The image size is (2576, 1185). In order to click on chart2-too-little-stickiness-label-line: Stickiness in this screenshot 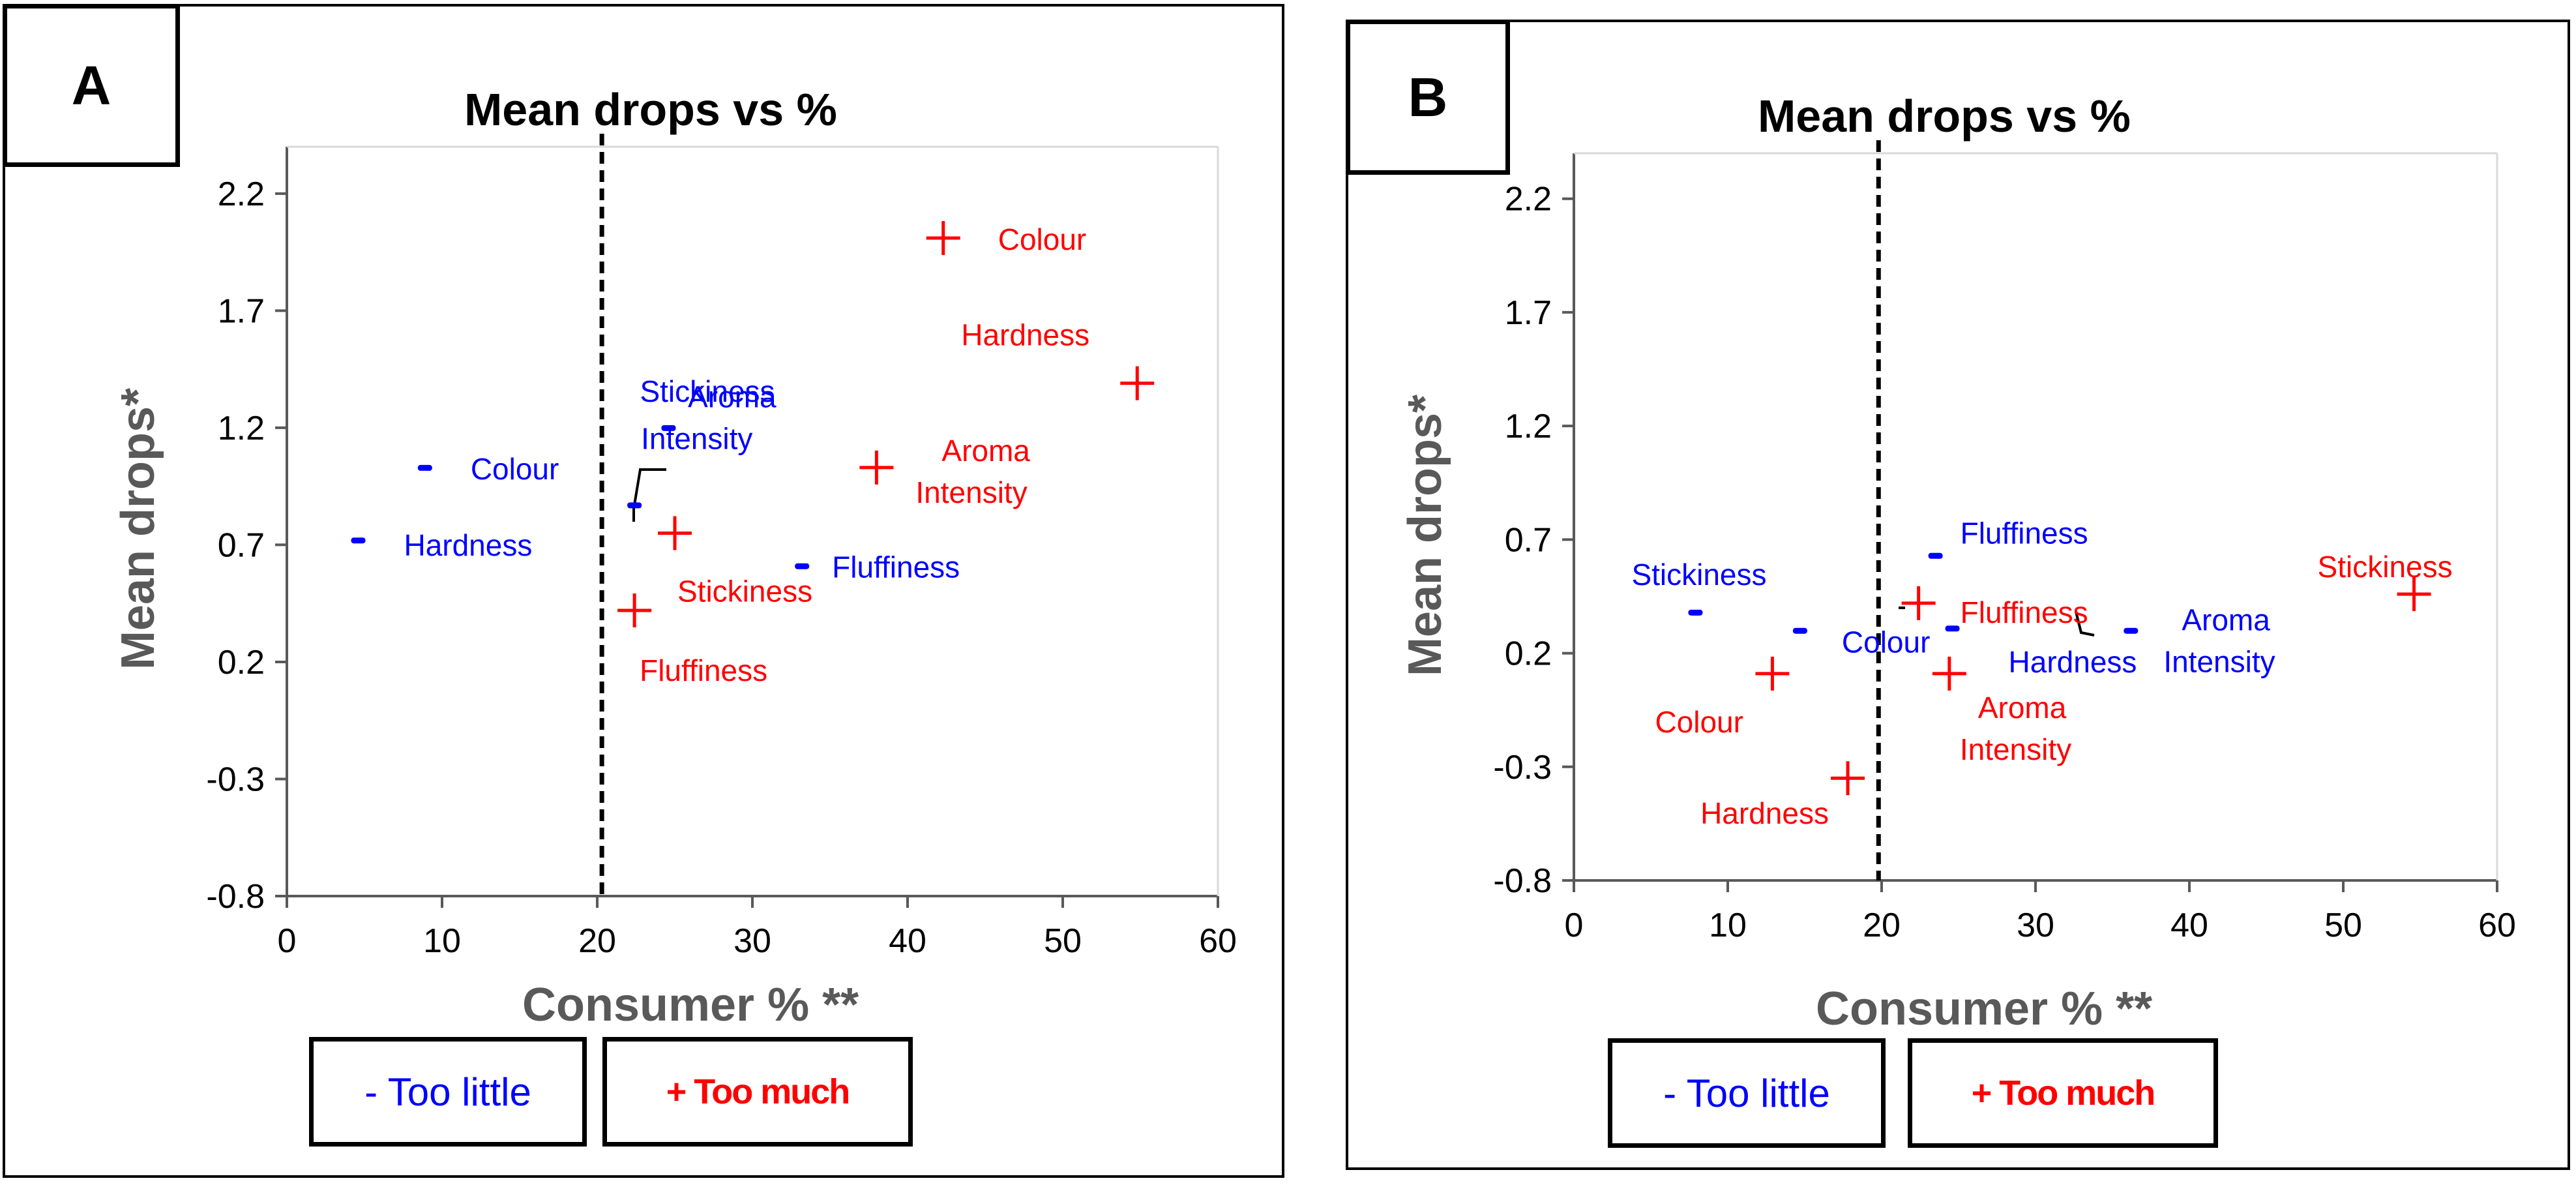, I will do `click(1698, 575)`.